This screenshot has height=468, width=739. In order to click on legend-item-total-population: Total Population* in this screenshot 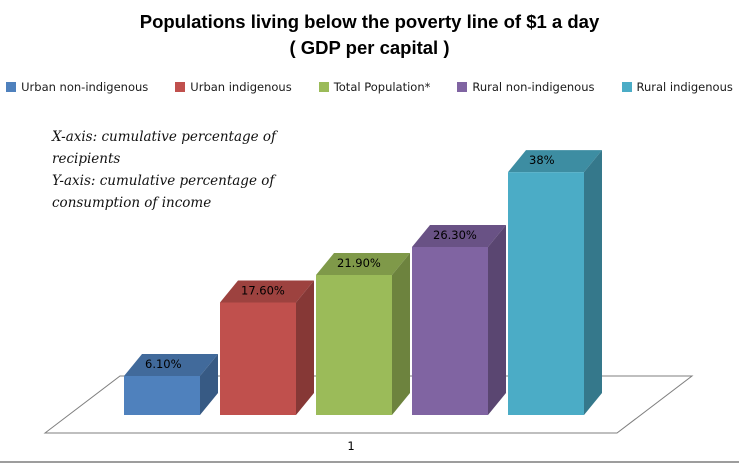, I will do `click(374, 87)`.